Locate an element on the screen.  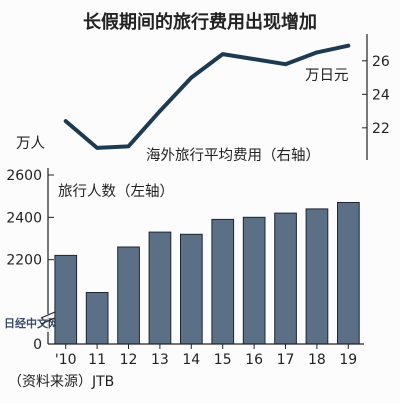
right-axis-unit: 万日元 is located at coordinates (327, 76).